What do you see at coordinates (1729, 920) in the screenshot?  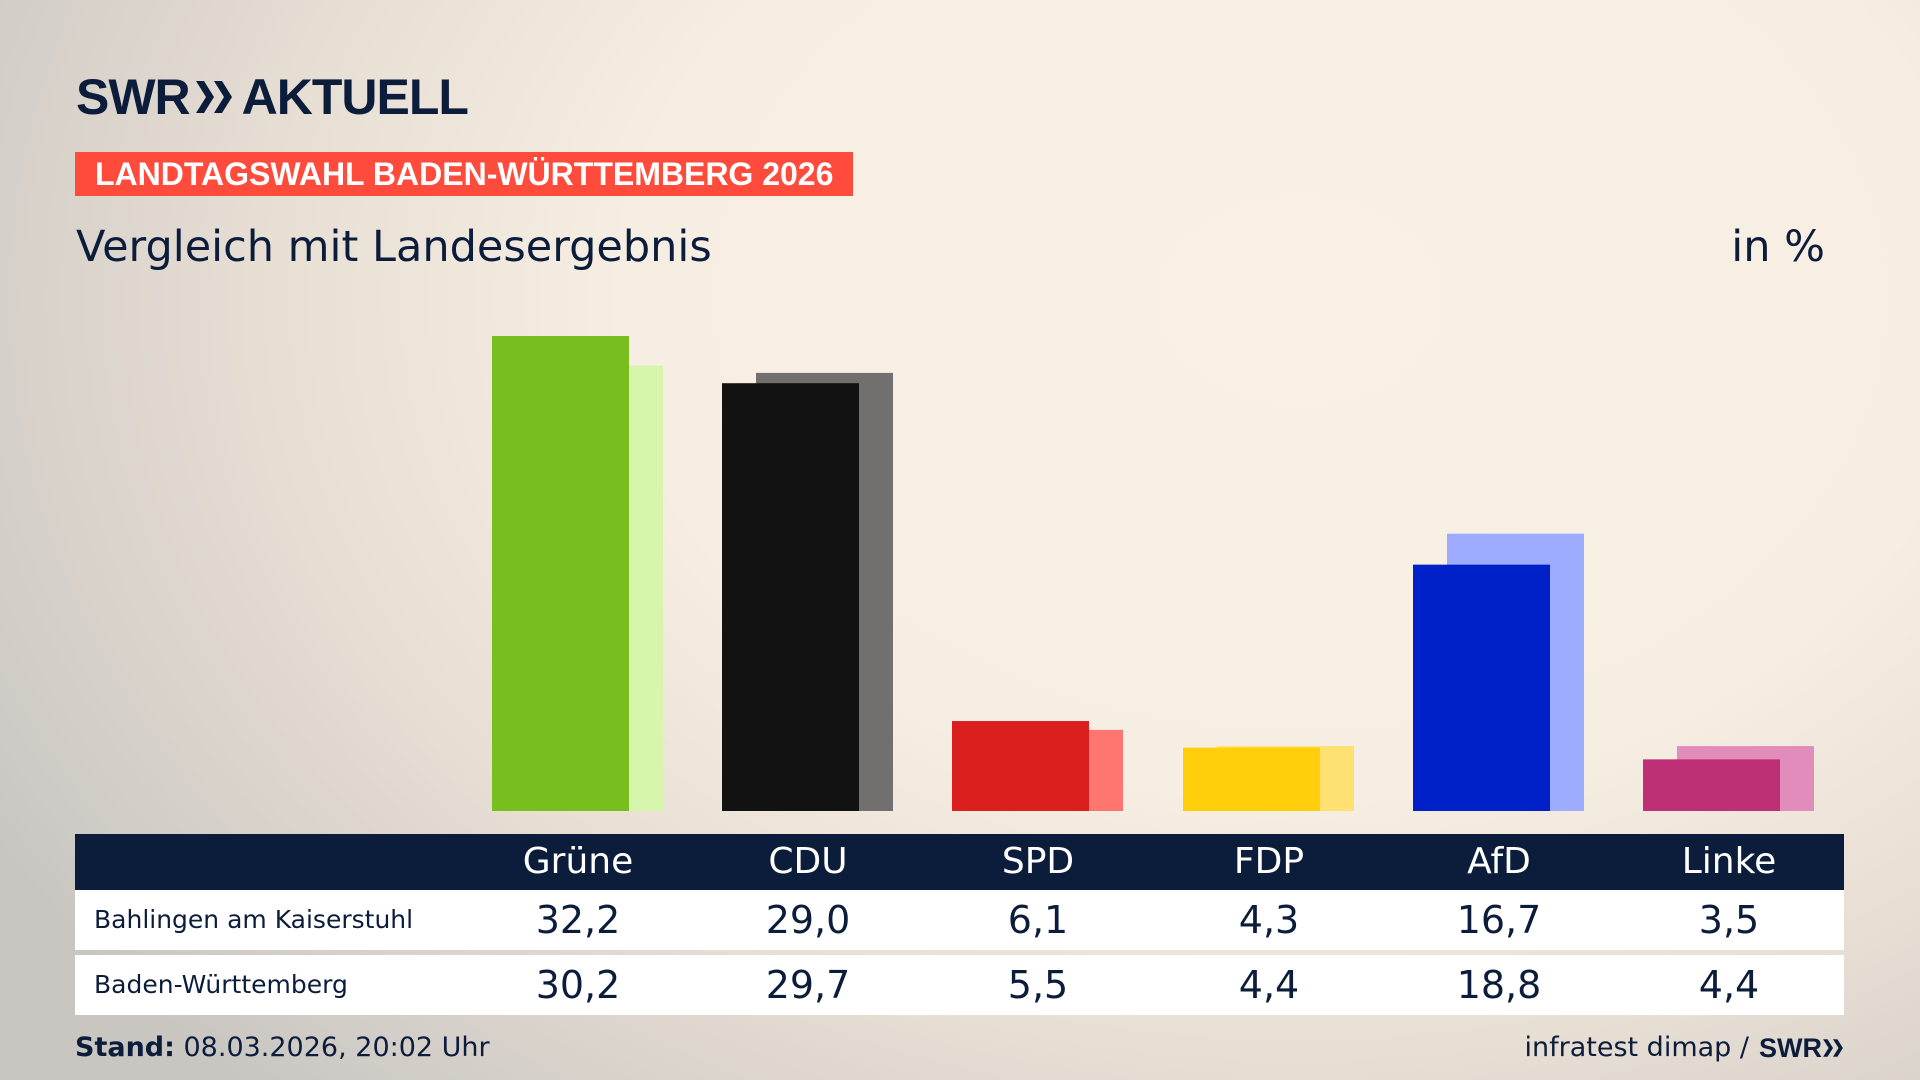 I see `value-cell: 3,5` at bounding box center [1729, 920].